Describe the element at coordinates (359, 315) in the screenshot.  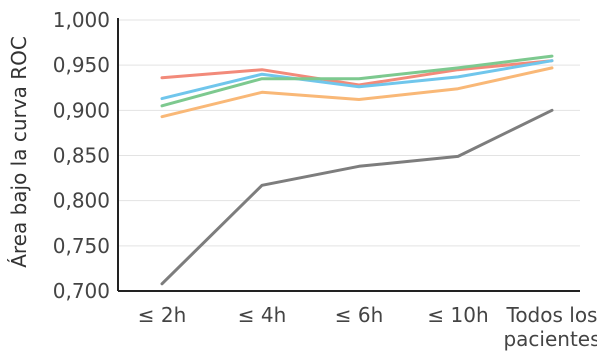
I see `x-tick-label: ≤ 6h` at that location.